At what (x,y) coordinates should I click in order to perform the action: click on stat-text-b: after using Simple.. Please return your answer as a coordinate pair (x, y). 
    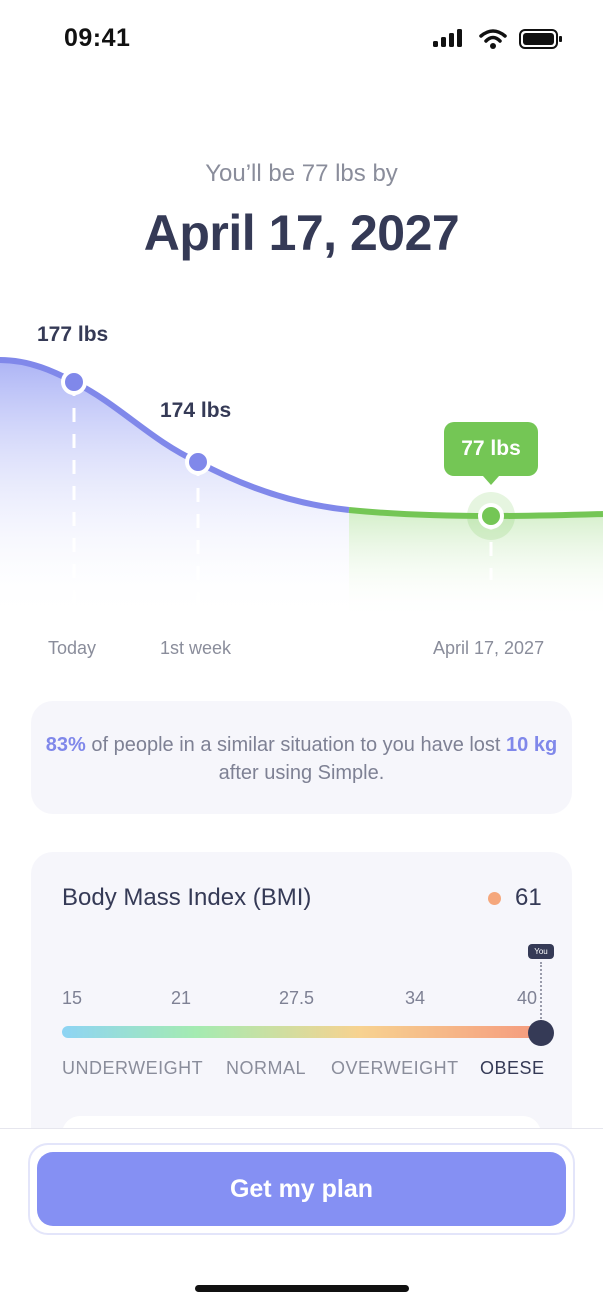
    Looking at the image, I should click on (301, 773).